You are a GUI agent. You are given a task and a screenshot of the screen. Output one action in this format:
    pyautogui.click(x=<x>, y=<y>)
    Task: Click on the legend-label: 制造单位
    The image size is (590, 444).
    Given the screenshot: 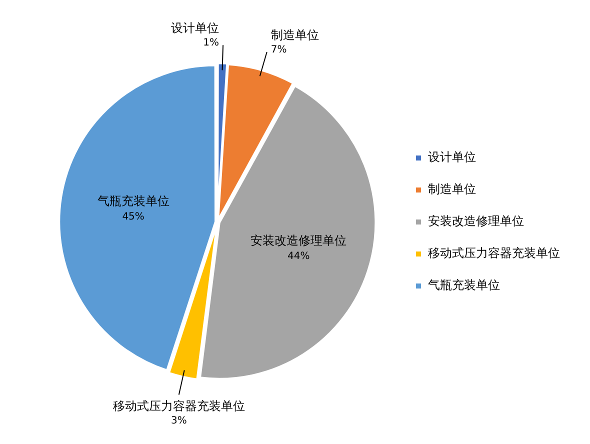 What is the action you would take?
    pyautogui.click(x=452, y=189)
    